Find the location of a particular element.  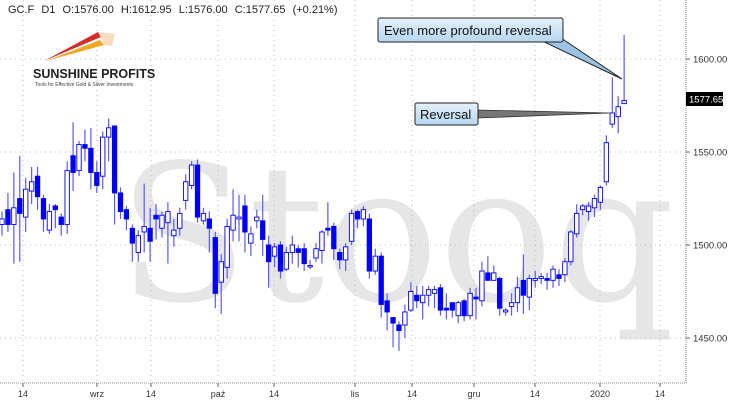

x-tick-label: lis is located at coordinates (355, 394).